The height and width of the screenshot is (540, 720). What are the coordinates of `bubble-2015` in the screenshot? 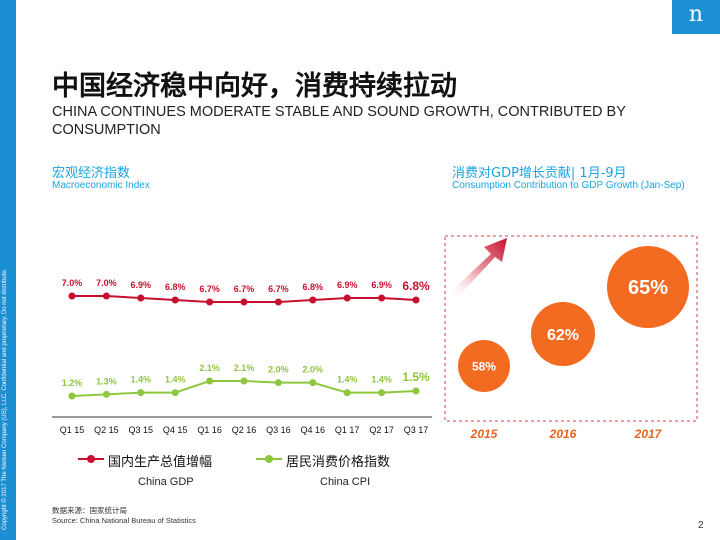 It's located at (484, 366).